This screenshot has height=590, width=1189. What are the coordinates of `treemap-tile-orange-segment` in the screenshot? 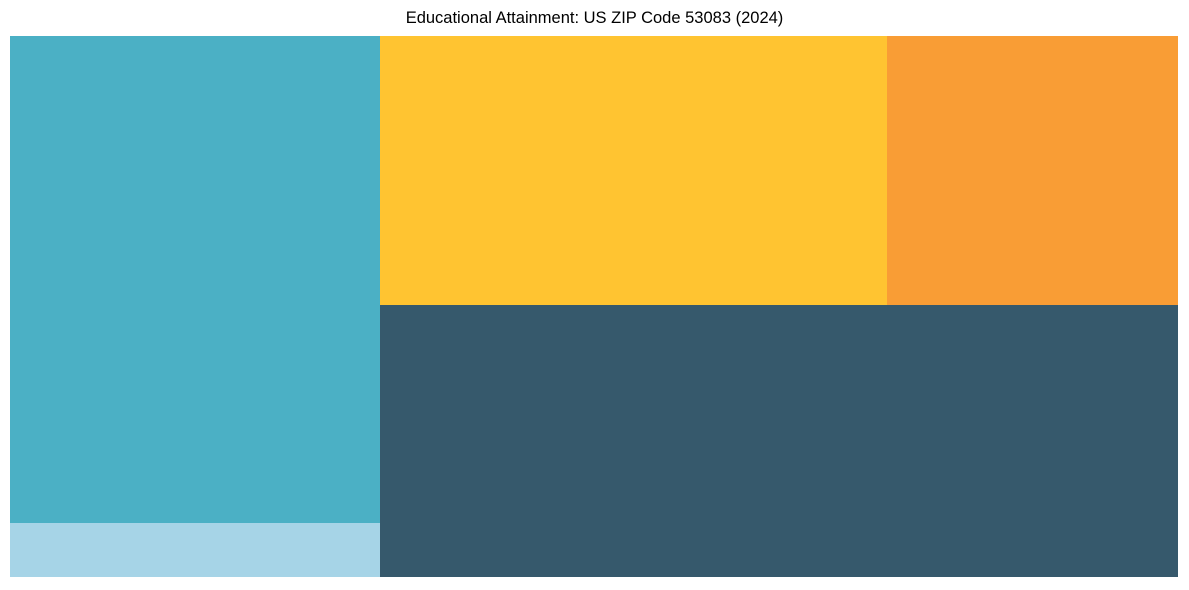 It's located at (1032, 170).